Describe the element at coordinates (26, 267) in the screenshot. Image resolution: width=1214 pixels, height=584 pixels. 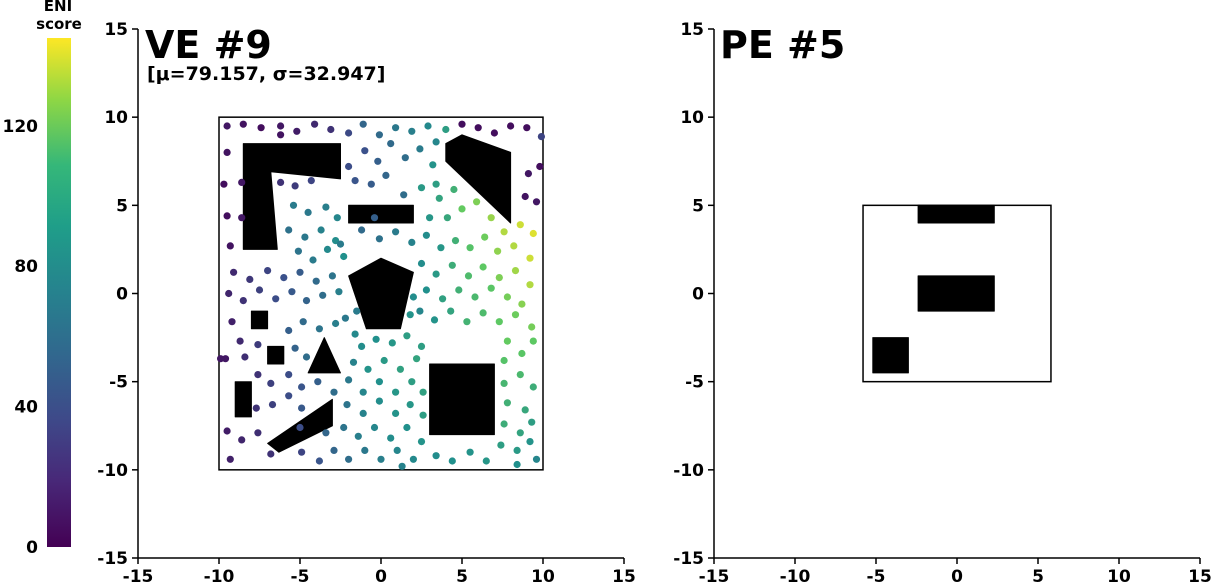
I see `colorbar-tick-label: 80` at that location.